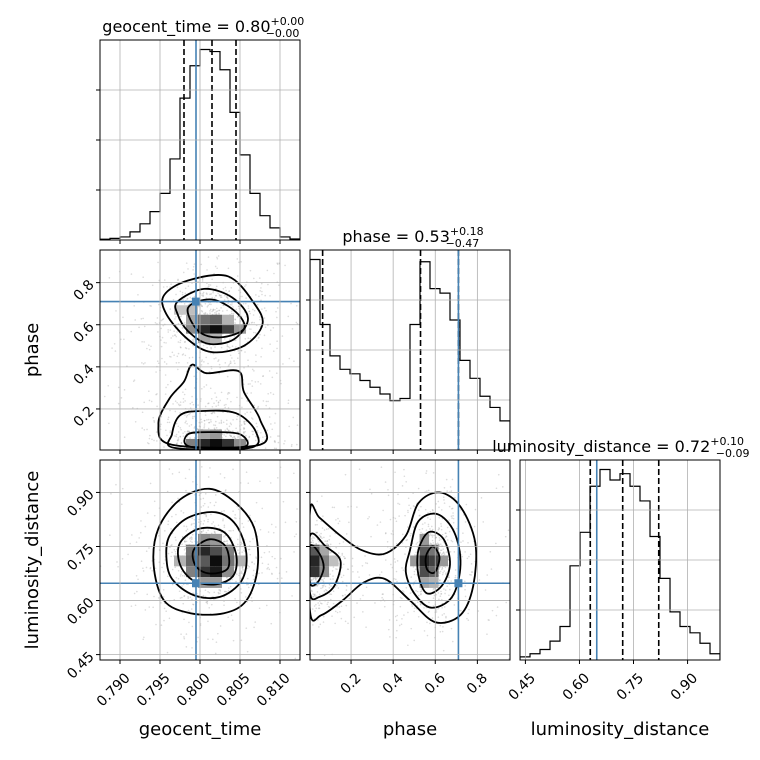 The height and width of the screenshot is (760, 760). I want to click on x-axis-label-luminosity_distance: luminosity_distance, so click(620, 729).